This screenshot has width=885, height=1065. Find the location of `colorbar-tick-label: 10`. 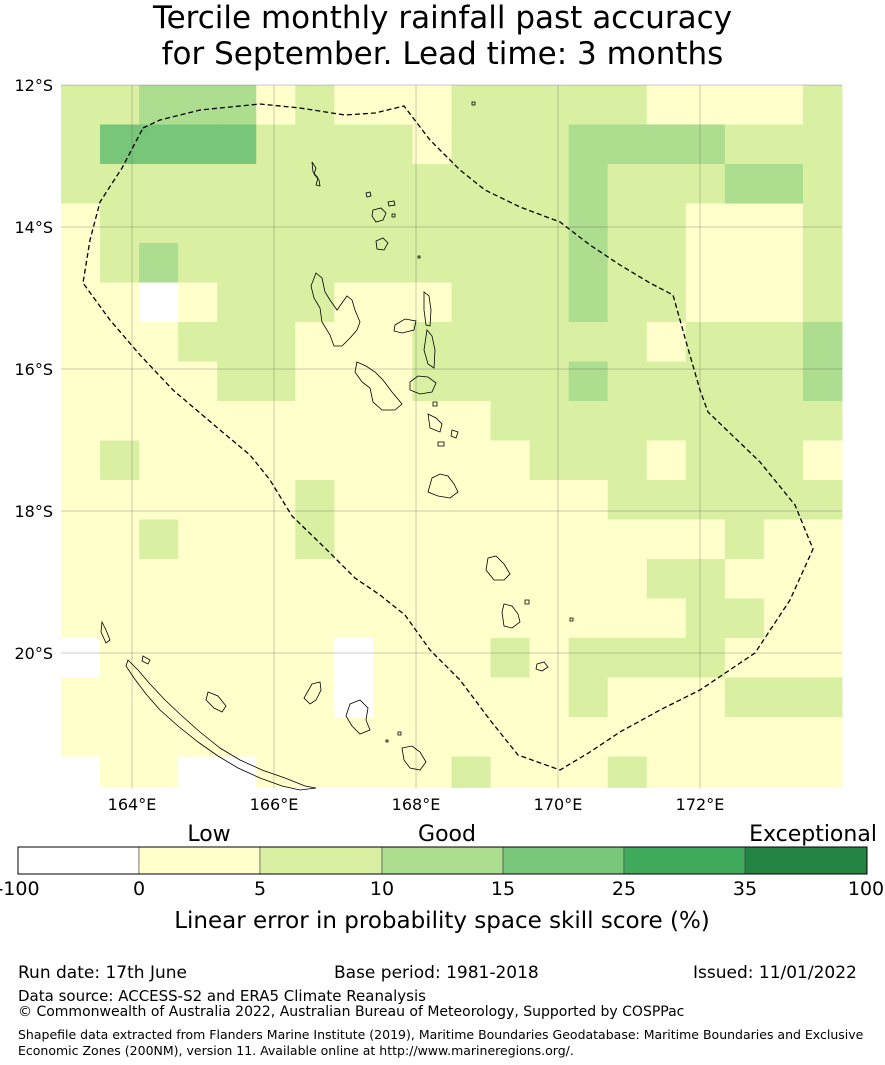

colorbar-tick-label: 10 is located at coordinates (382, 889).